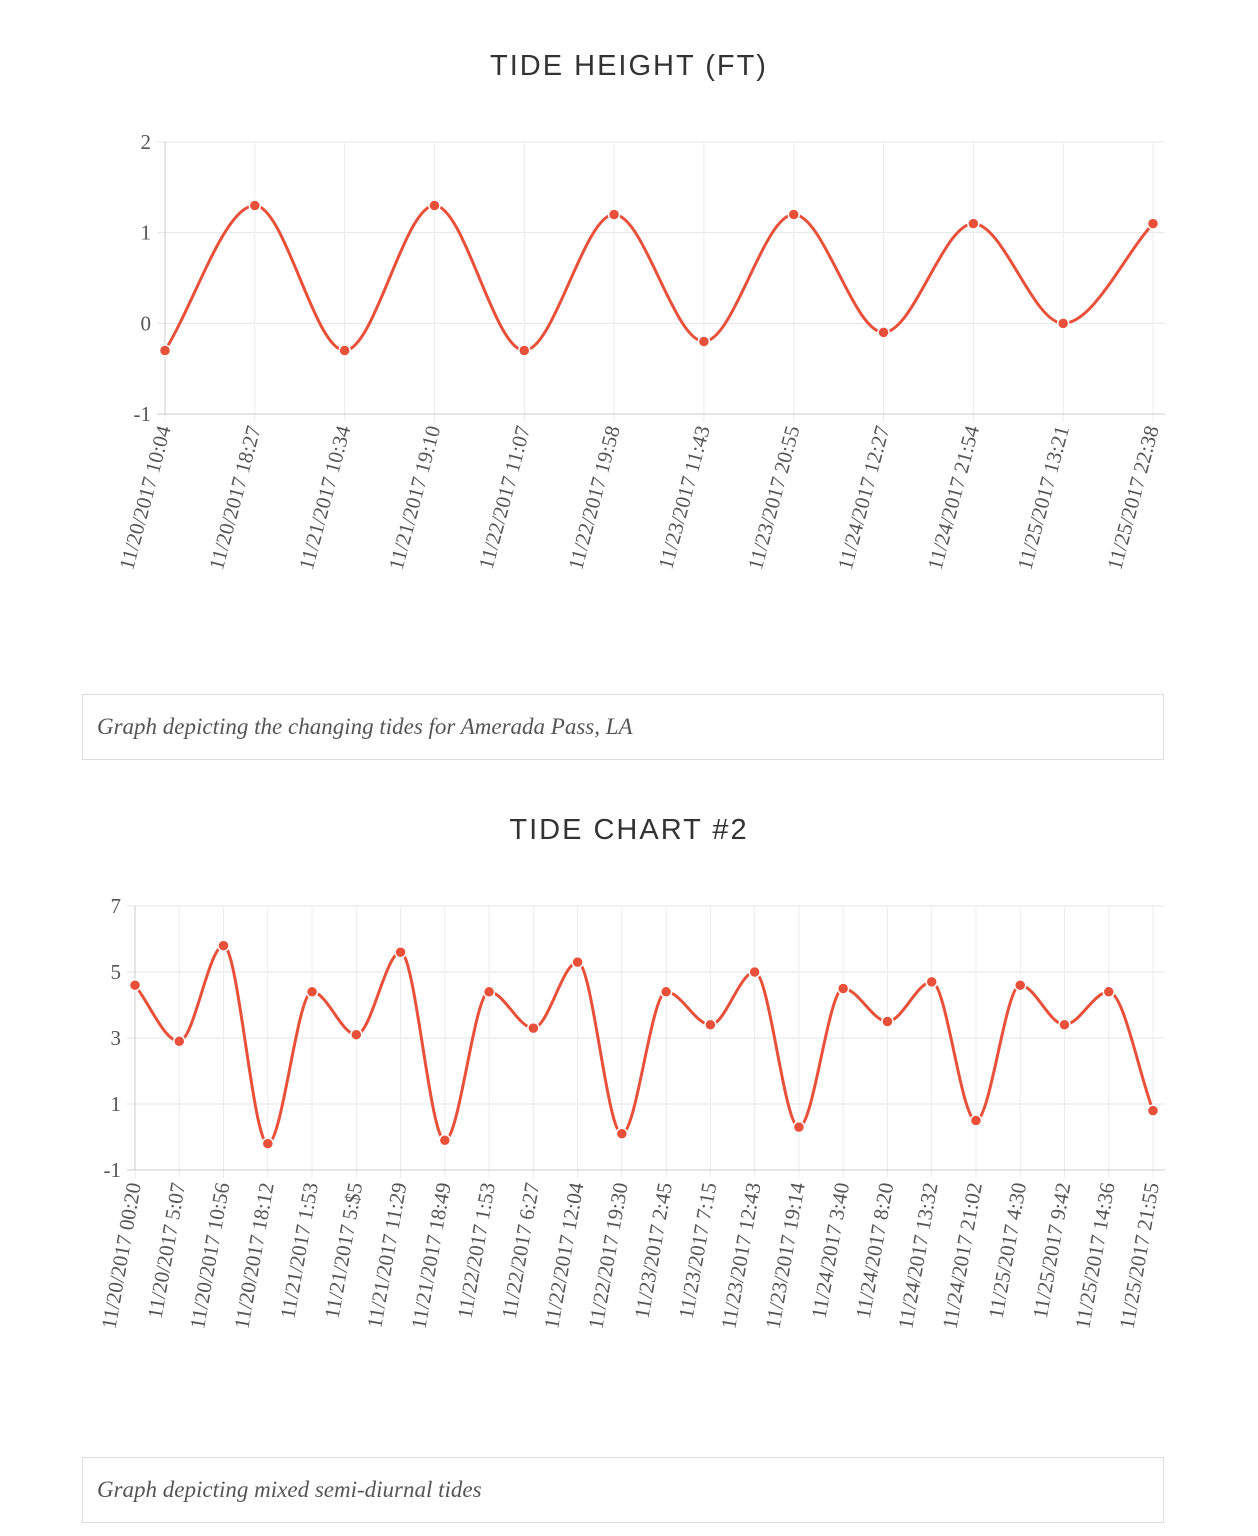 The width and height of the screenshot is (1258, 1536). I want to click on chart2-xtick-label: 11/23/2017 19:14, so click(785, 1255).